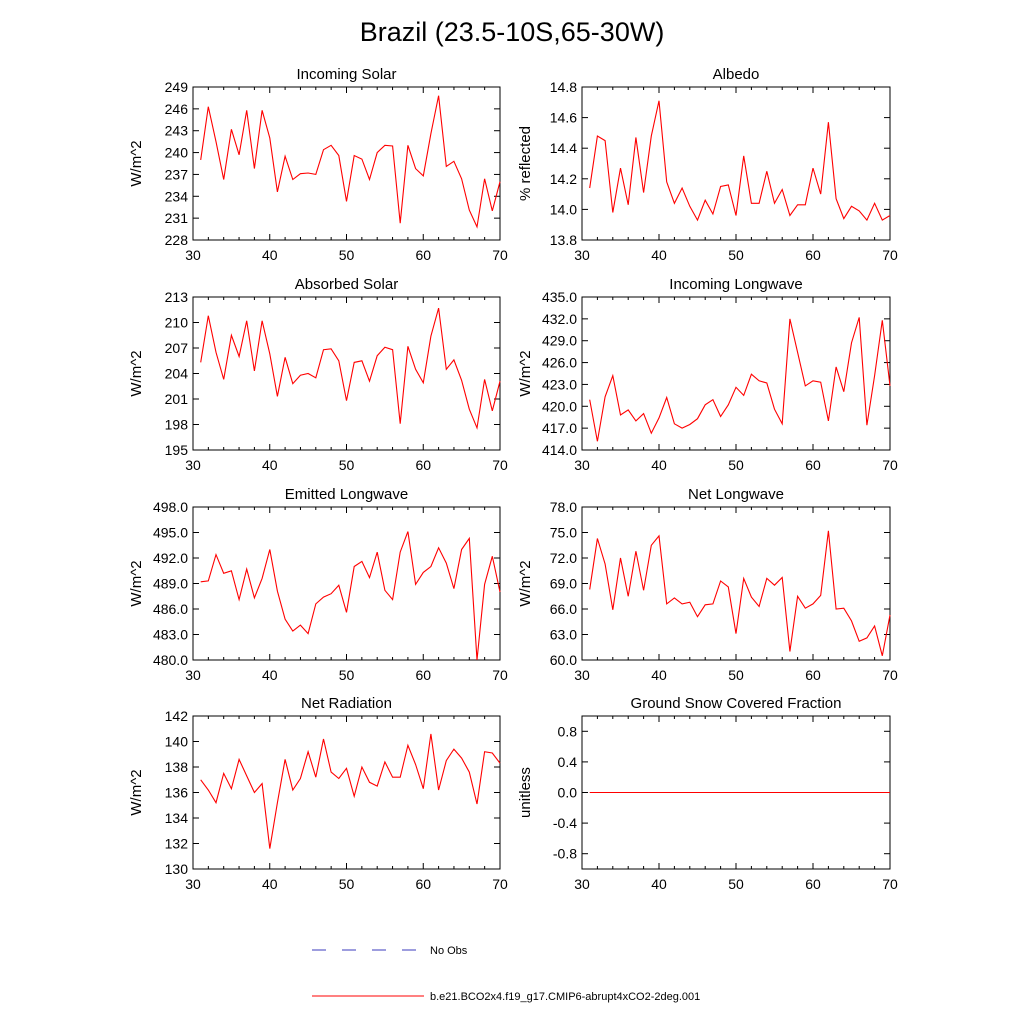 This screenshot has height=1024, width=1024. I want to click on incoming-longwave-ytick-label: 420.0, so click(559, 406).